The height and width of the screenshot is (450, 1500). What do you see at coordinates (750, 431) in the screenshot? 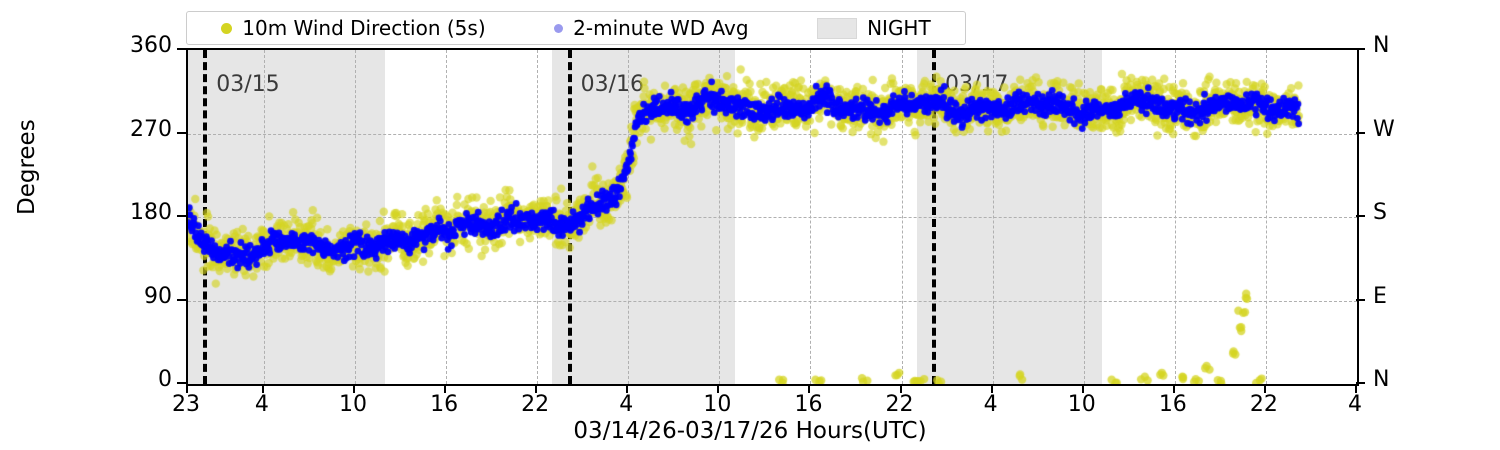
I see `x-axis-title: 03/14/26-03/17/26 Hours(UTC)` at bounding box center [750, 431].